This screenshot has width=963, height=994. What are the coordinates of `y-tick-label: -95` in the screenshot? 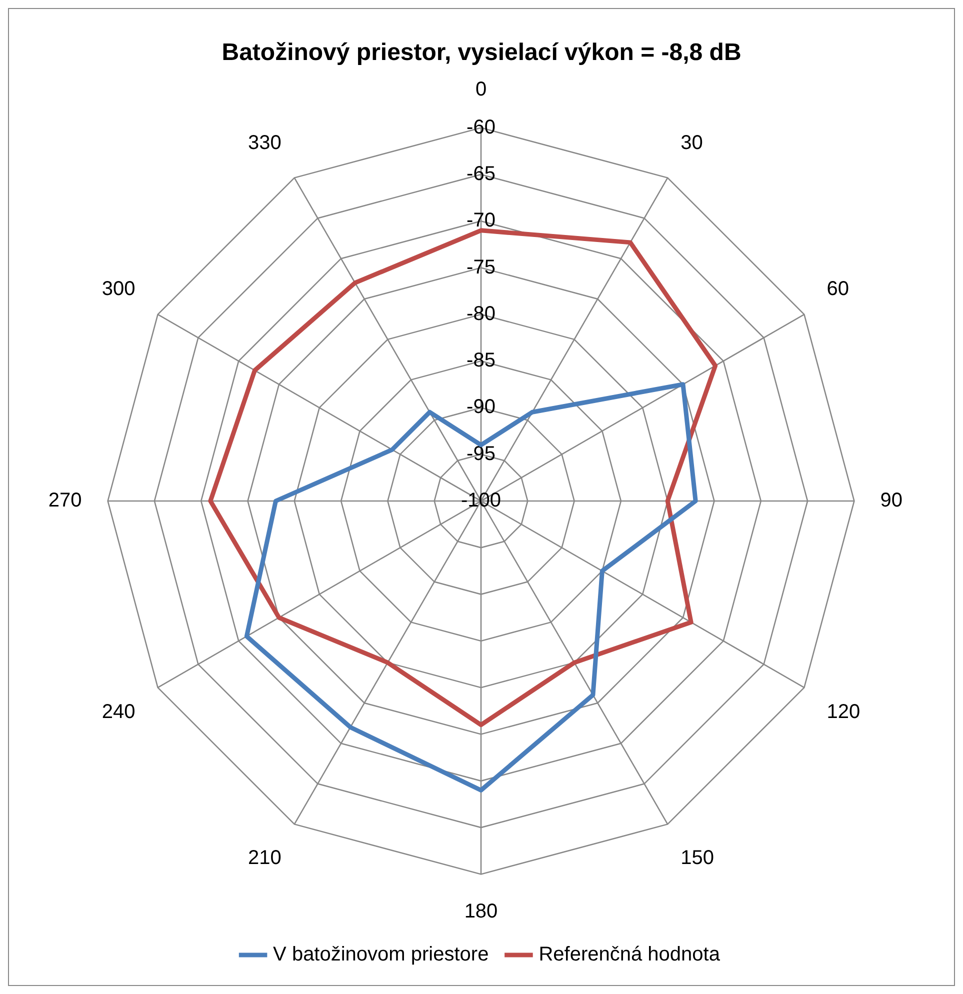 It's located at (481, 453).